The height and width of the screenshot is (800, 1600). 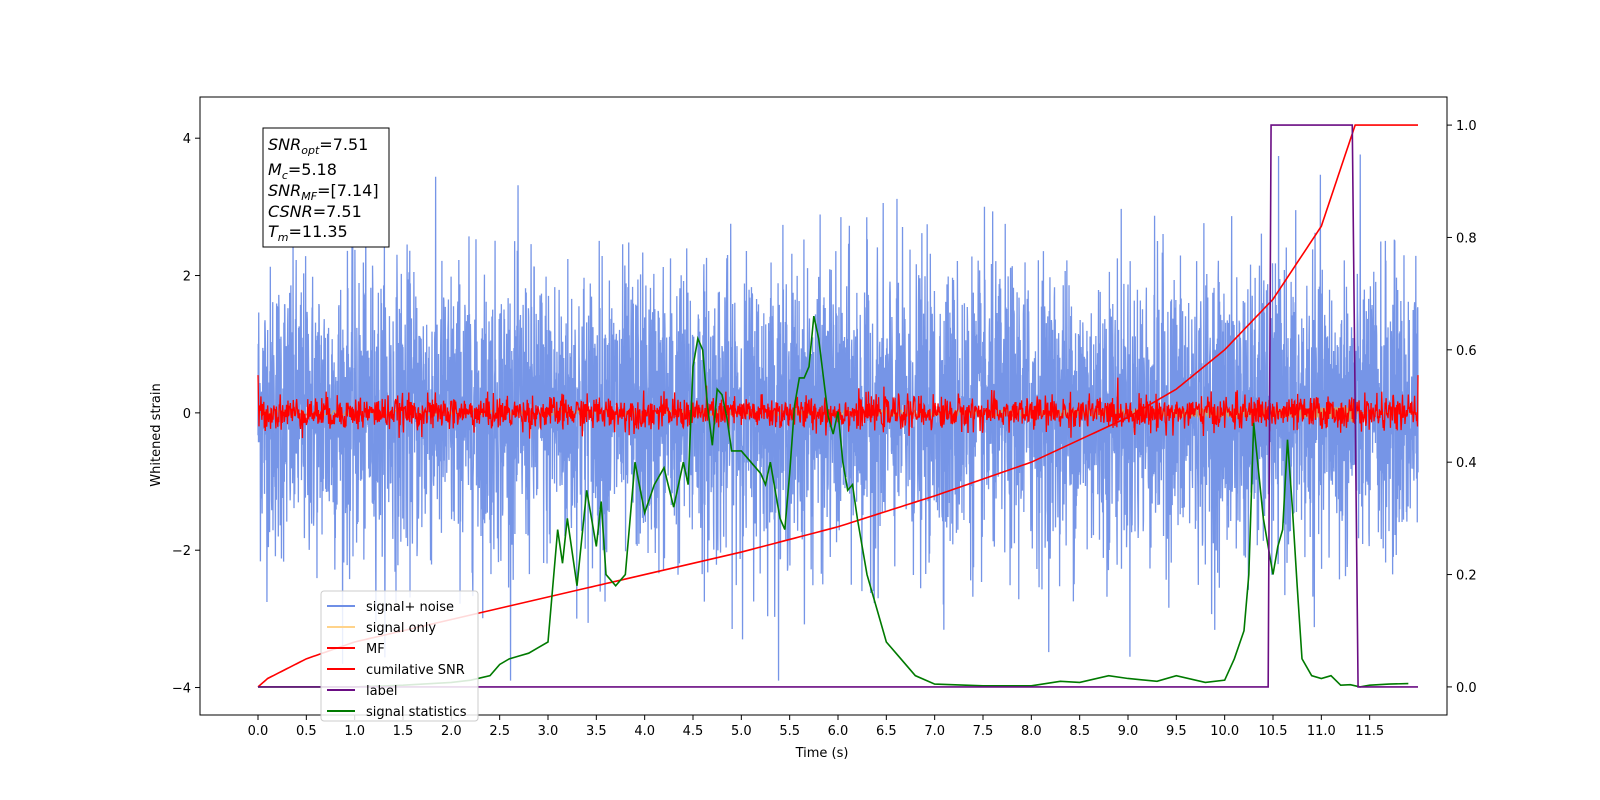 What do you see at coordinates (1079, 731) in the screenshot?
I see `x-tick-label: 8.5` at bounding box center [1079, 731].